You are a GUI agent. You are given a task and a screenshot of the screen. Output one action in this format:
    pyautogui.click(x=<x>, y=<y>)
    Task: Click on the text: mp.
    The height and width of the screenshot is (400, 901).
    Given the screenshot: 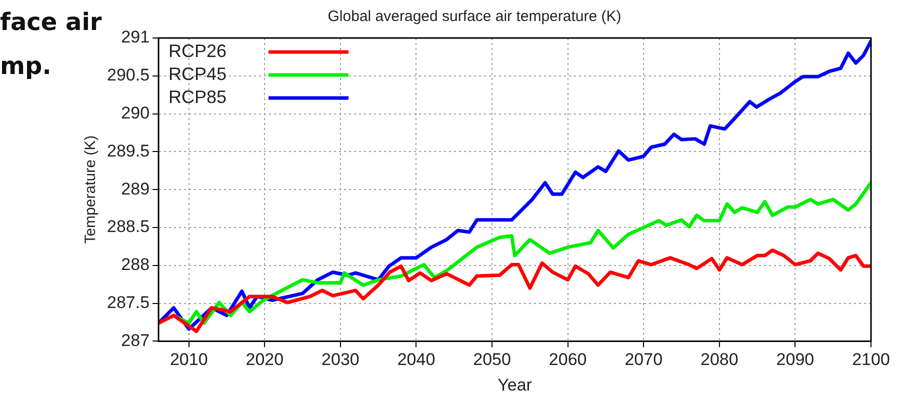 What is the action you would take?
    pyautogui.click(x=26, y=66)
    